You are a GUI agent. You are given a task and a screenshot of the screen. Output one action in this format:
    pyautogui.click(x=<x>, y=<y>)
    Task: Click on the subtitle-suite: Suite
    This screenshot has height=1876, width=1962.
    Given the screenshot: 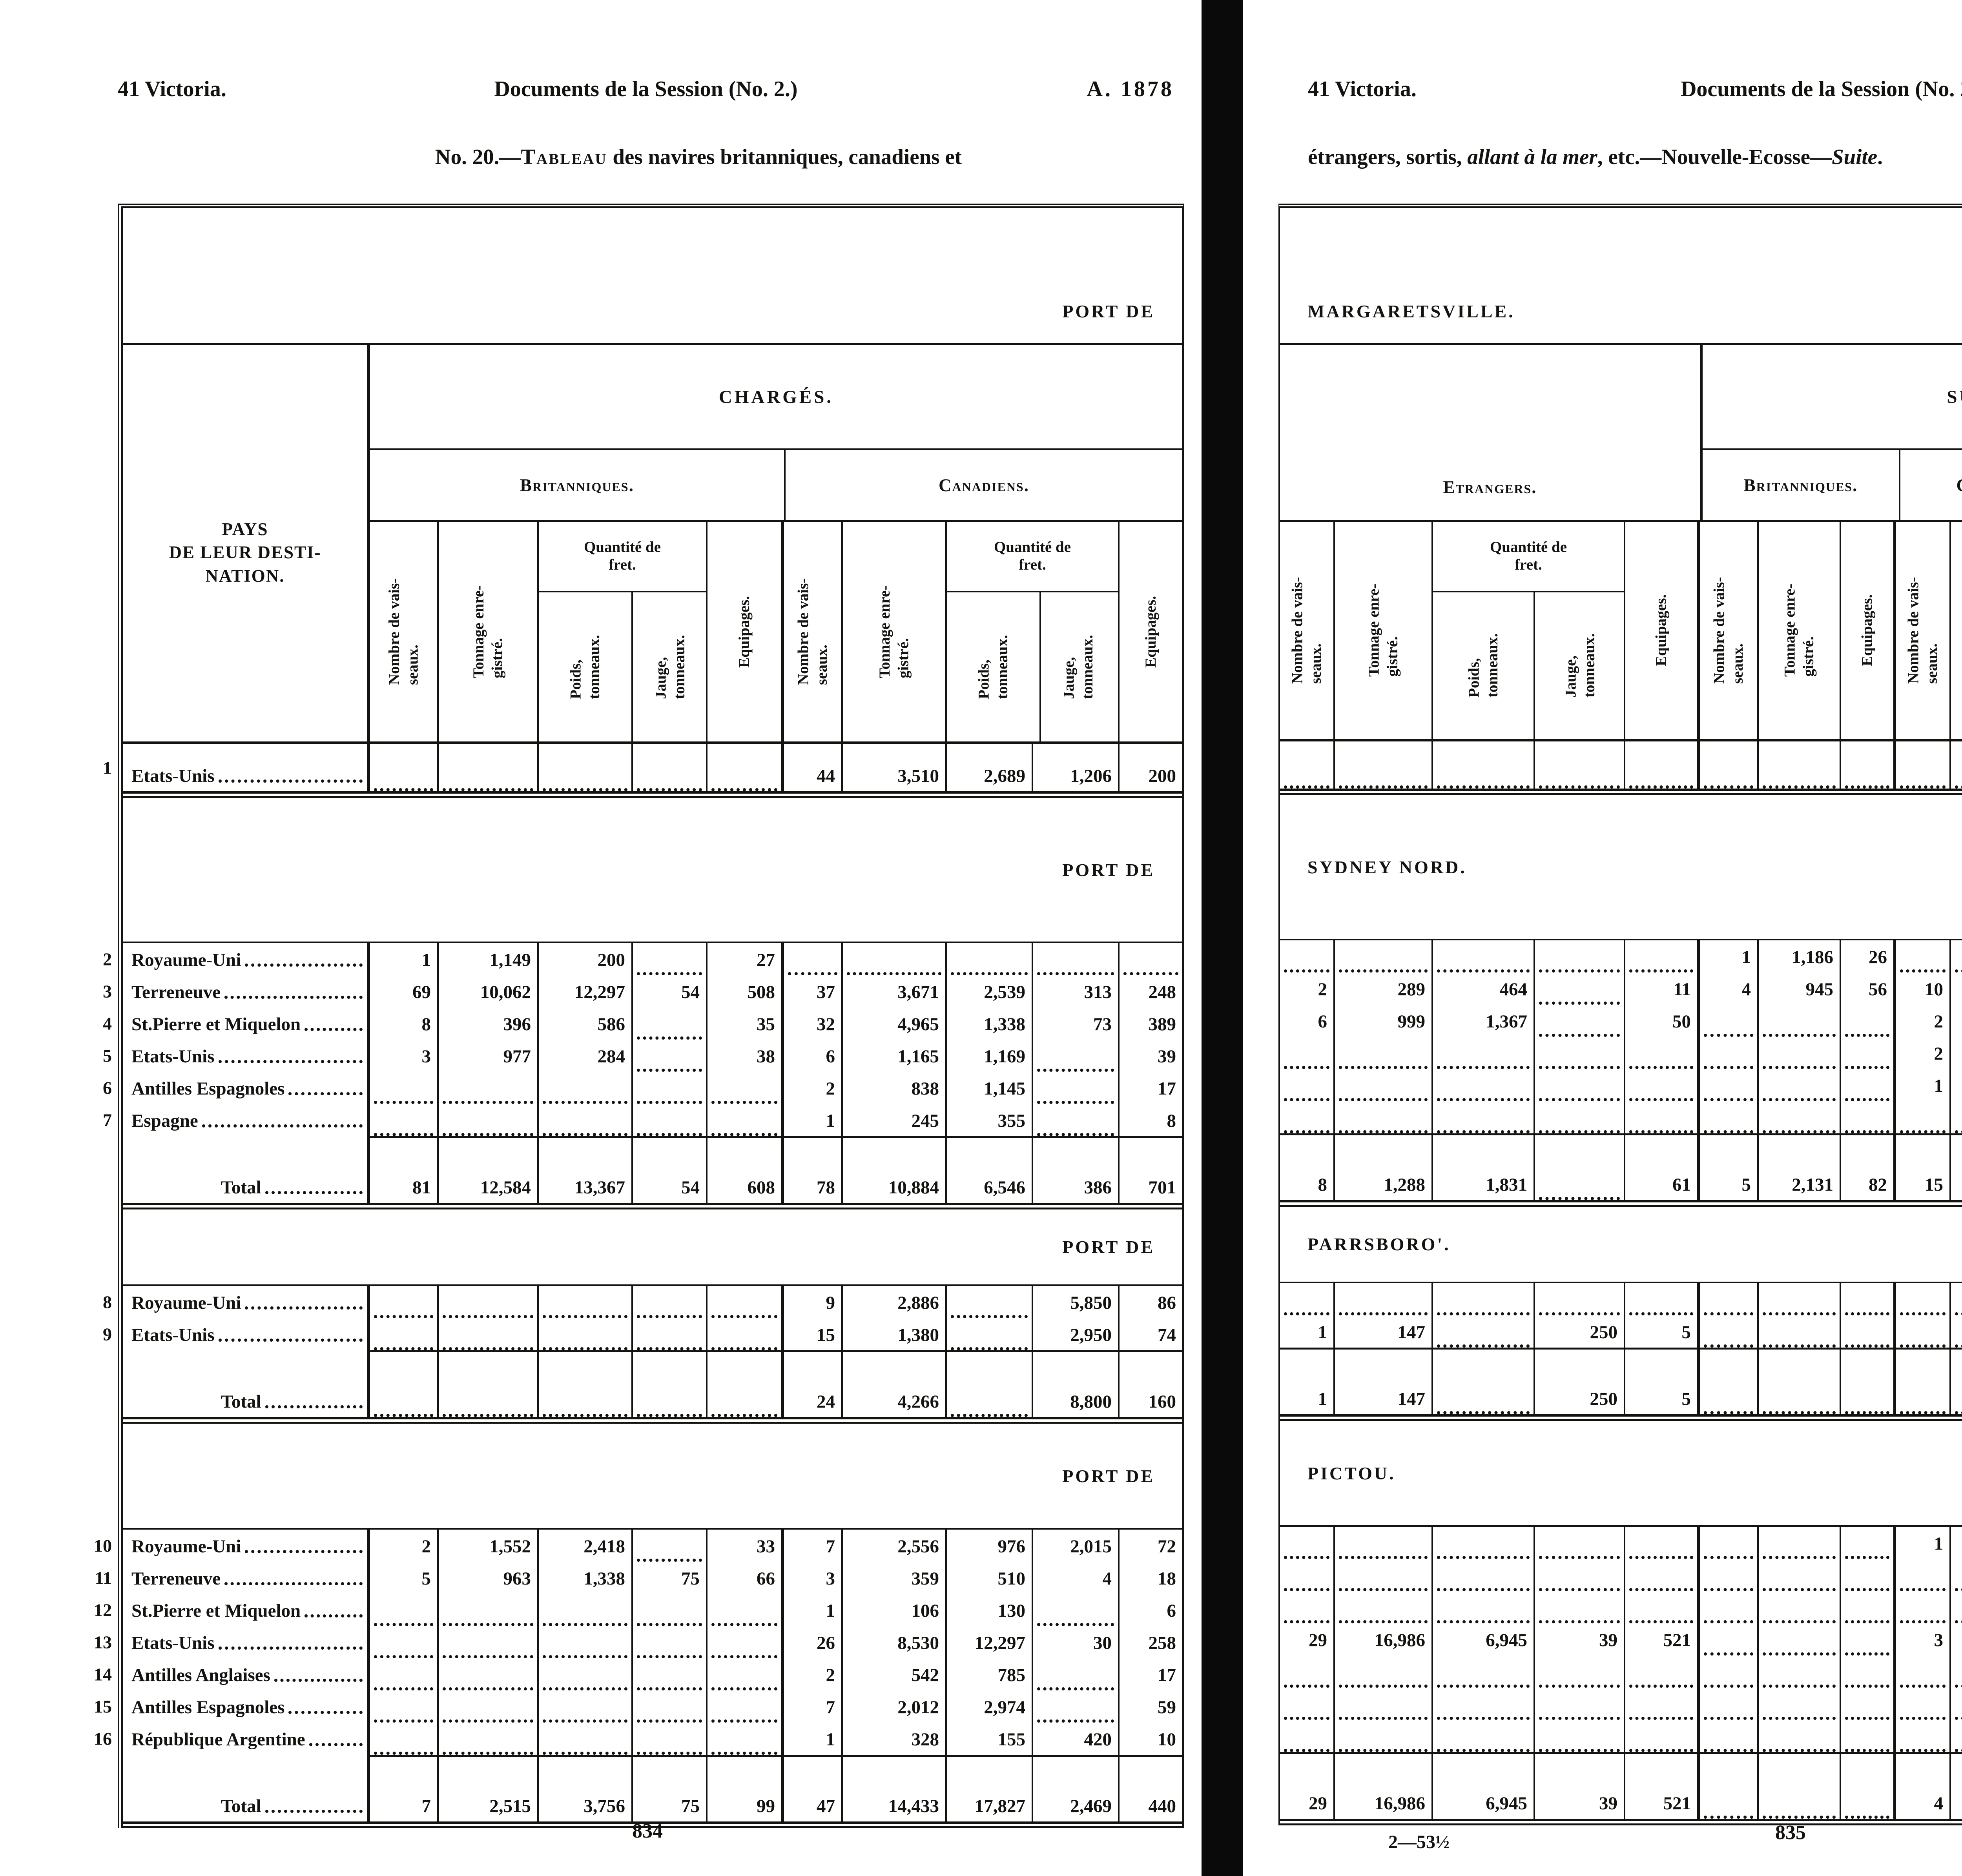 What is the action you would take?
    pyautogui.click(x=1855, y=157)
    